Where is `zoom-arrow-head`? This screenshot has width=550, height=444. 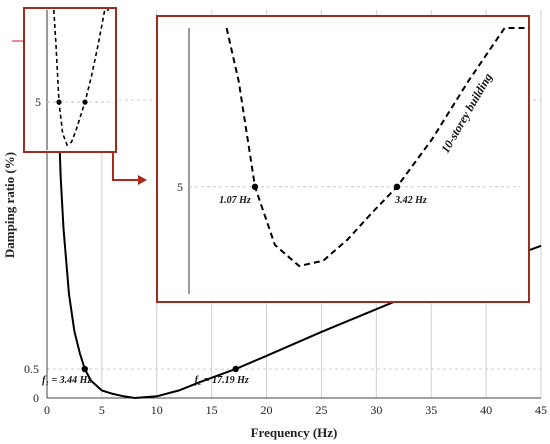
zoom-arrow-head is located at coordinates (142, 180).